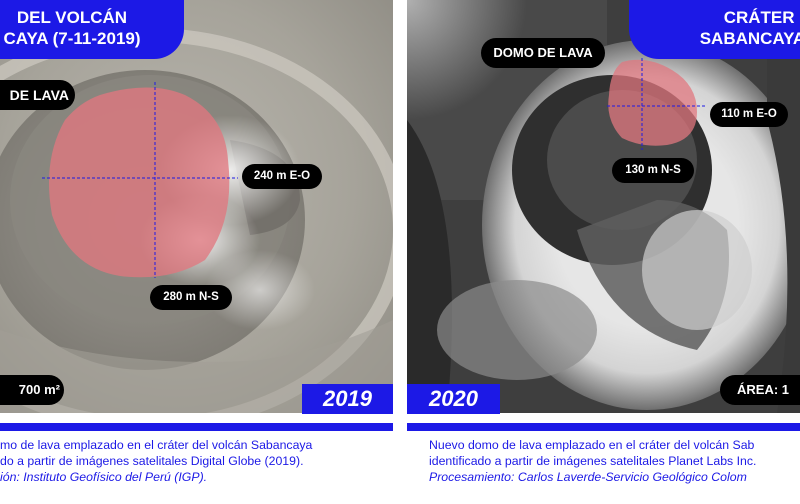 This screenshot has width=800, height=504. I want to click on title-box-2019: DEL VOLCÁN CAYA (7-11-2019), so click(92, 29).